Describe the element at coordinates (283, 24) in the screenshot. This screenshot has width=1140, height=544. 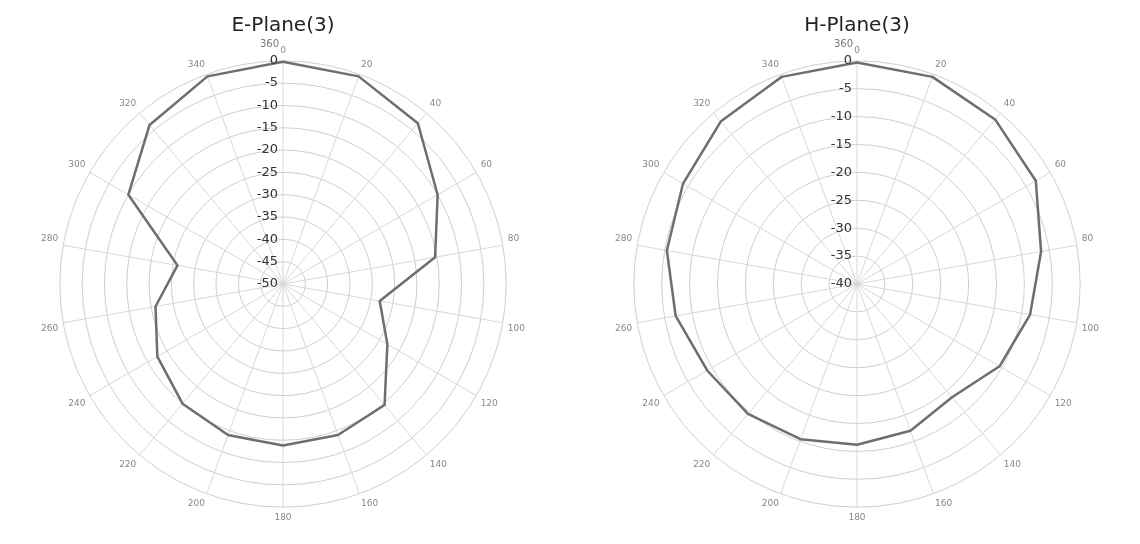
I see `chart-title: E-Plane(3)` at that location.